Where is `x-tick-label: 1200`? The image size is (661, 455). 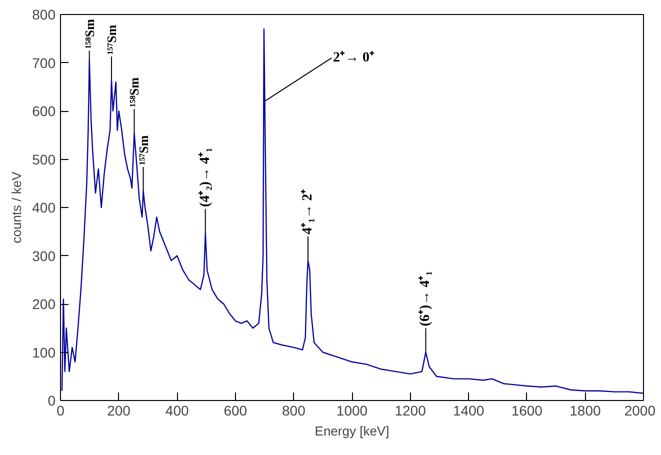 x-tick-label: 1200 is located at coordinates (410, 410).